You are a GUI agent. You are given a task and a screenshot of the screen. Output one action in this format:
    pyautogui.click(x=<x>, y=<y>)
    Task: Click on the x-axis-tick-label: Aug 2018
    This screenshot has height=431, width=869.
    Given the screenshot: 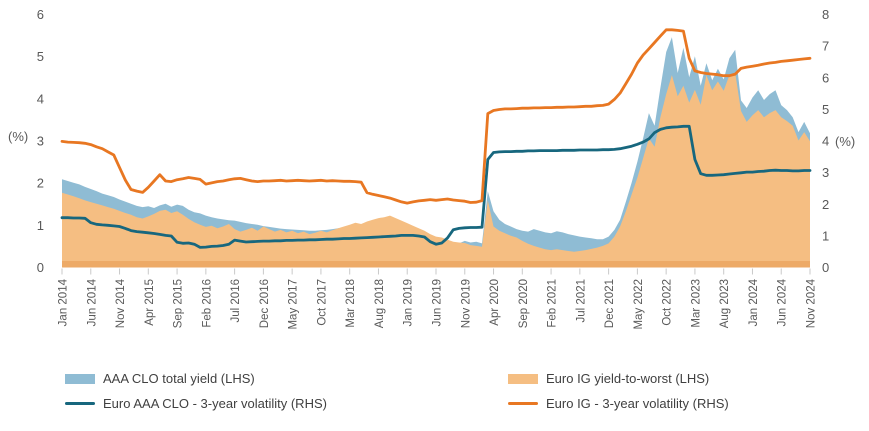 What is the action you would take?
    pyautogui.click(x=380, y=303)
    